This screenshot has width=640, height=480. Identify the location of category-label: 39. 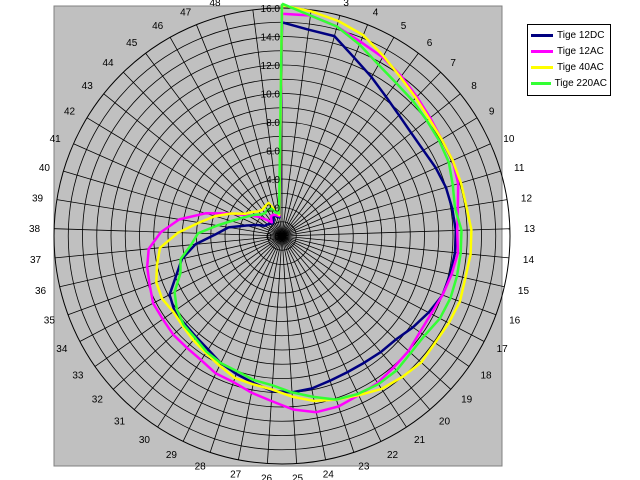
(38, 198).